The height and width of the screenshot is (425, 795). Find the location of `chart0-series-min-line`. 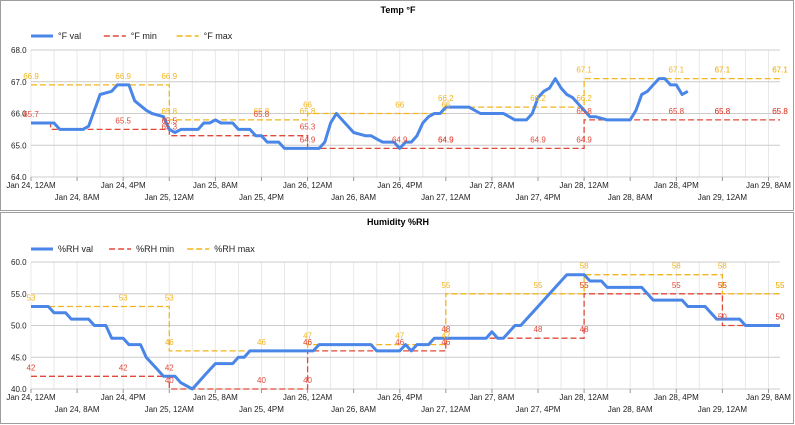

chart0-series-min-line is located at coordinates (405, 134).